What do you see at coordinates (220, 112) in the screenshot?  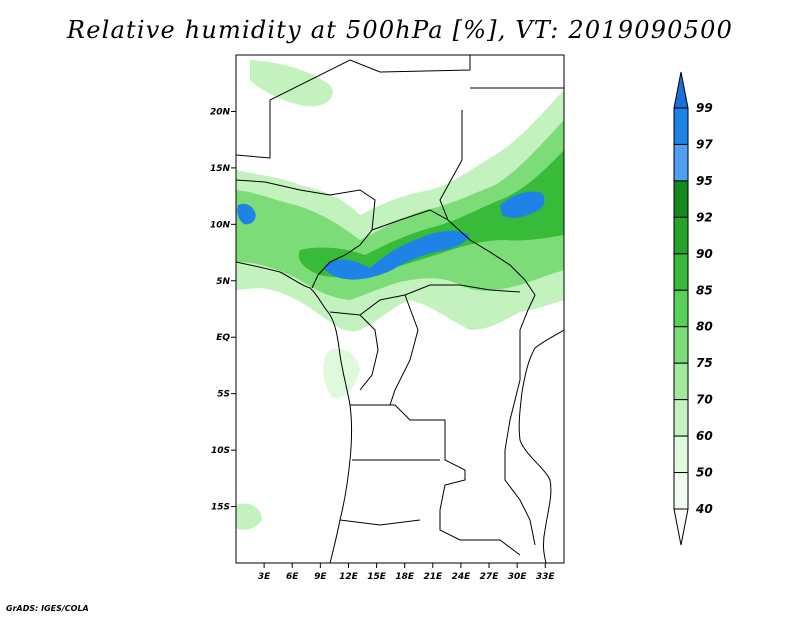 I see `lat-tick-label: 20N` at bounding box center [220, 112].